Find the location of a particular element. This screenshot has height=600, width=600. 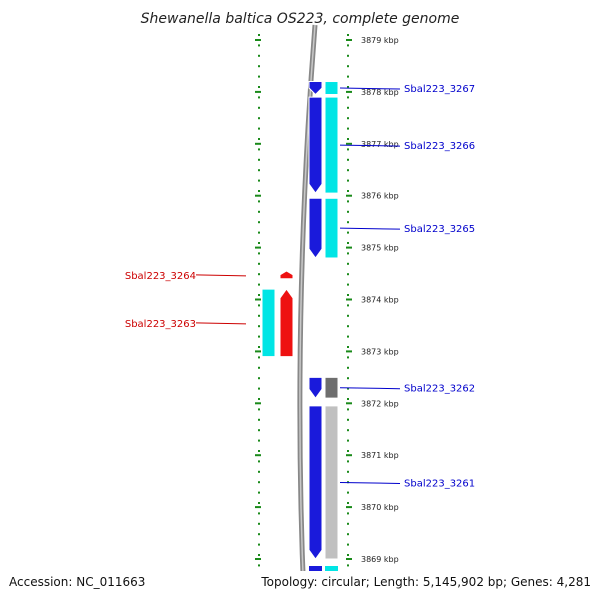

ruler-tick-label: 3877 kbp is located at coordinates (380, 144).